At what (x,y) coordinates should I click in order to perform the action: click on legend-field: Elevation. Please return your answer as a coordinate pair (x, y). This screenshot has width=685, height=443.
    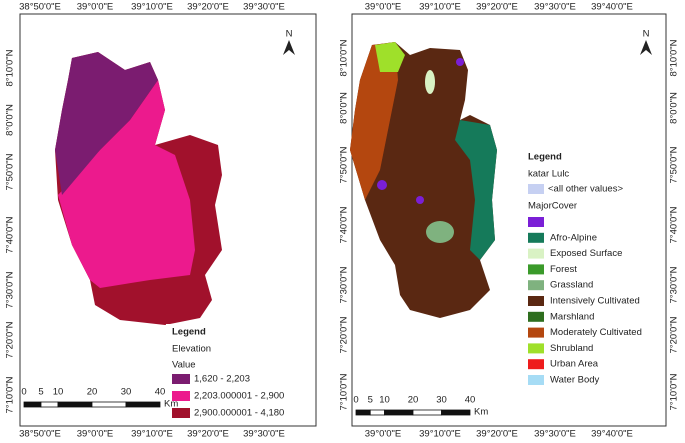
    Looking at the image, I should click on (191, 349).